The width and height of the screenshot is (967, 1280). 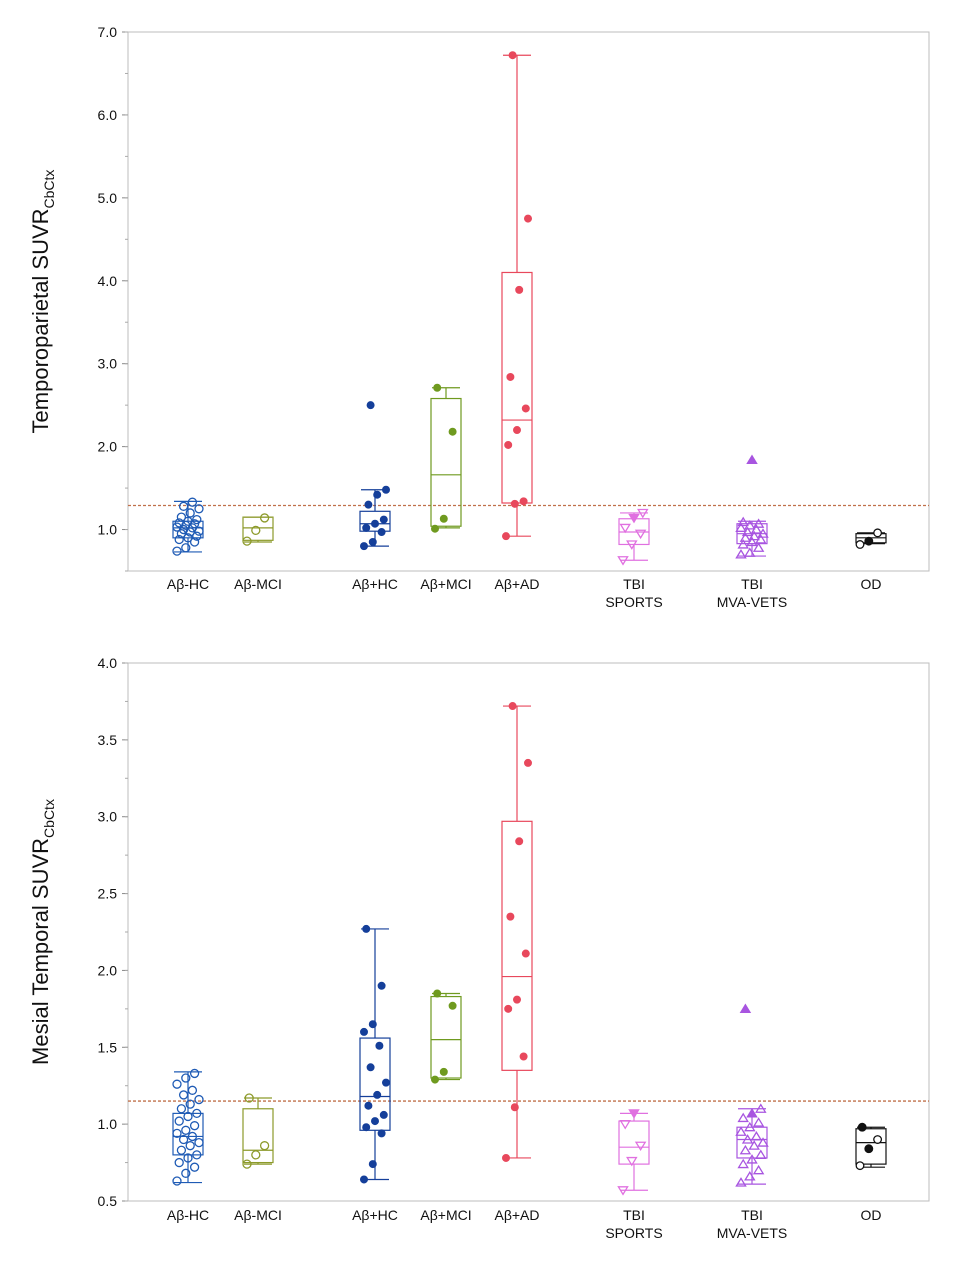 I want to click on category-label: Aβ+MCI, so click(x=445, y=584).